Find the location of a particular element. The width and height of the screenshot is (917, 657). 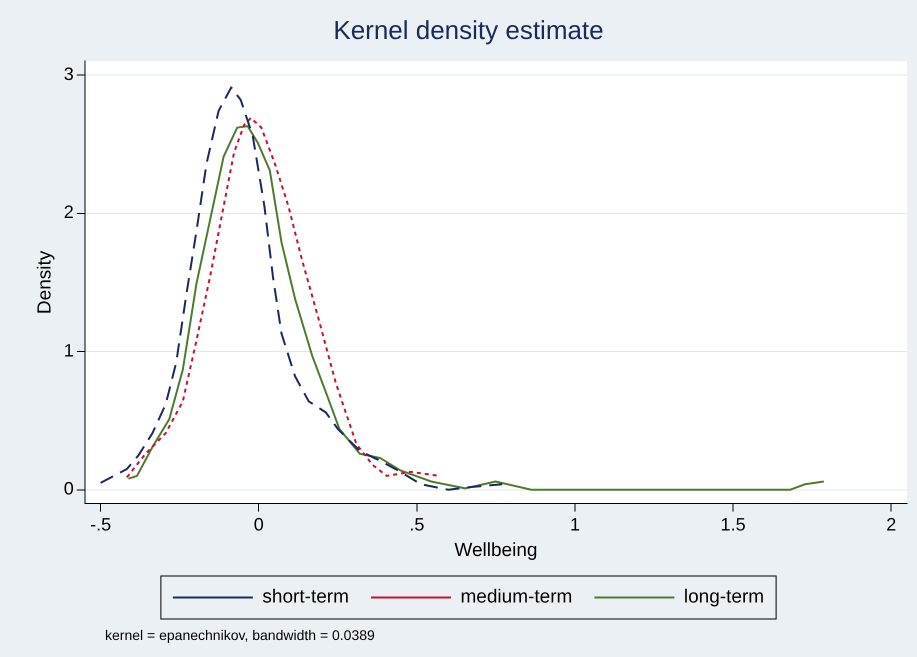

x-tick-label: 2 is located at coordinates (891, 524).